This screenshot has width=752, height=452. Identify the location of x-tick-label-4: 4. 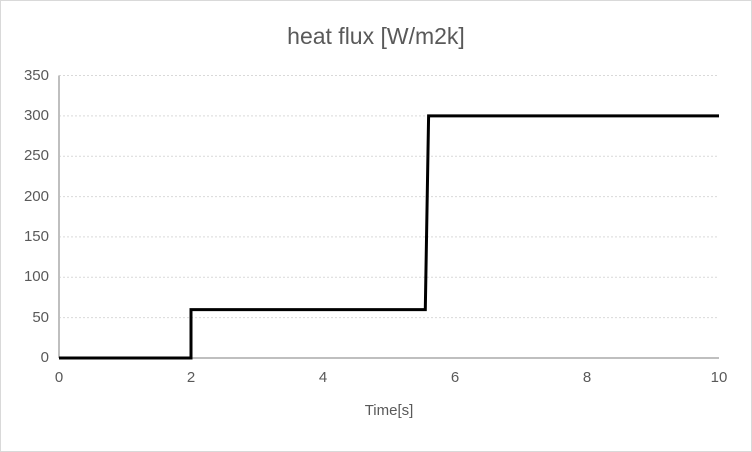
(323, 377).